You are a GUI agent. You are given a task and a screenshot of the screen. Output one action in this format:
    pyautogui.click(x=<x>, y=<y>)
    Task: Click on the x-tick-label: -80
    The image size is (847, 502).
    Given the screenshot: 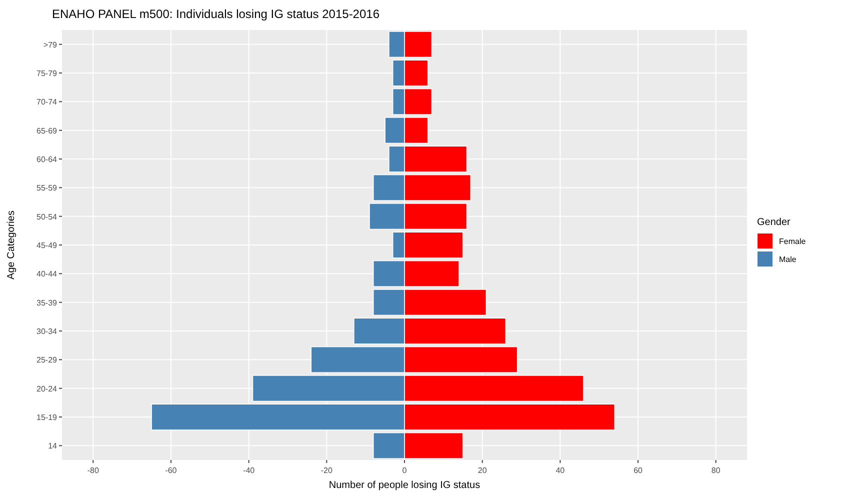 What is the action you would take?
    pyautogui.click(x=93, y=470)
    